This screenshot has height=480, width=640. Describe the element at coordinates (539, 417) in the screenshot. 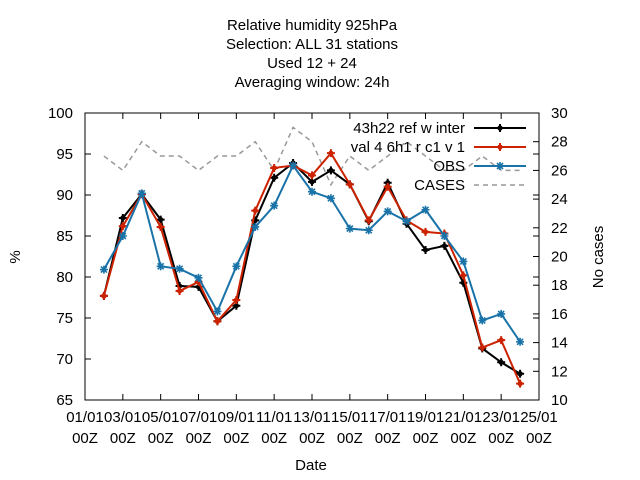

I see `x-tick-label: 25/01` at that location.